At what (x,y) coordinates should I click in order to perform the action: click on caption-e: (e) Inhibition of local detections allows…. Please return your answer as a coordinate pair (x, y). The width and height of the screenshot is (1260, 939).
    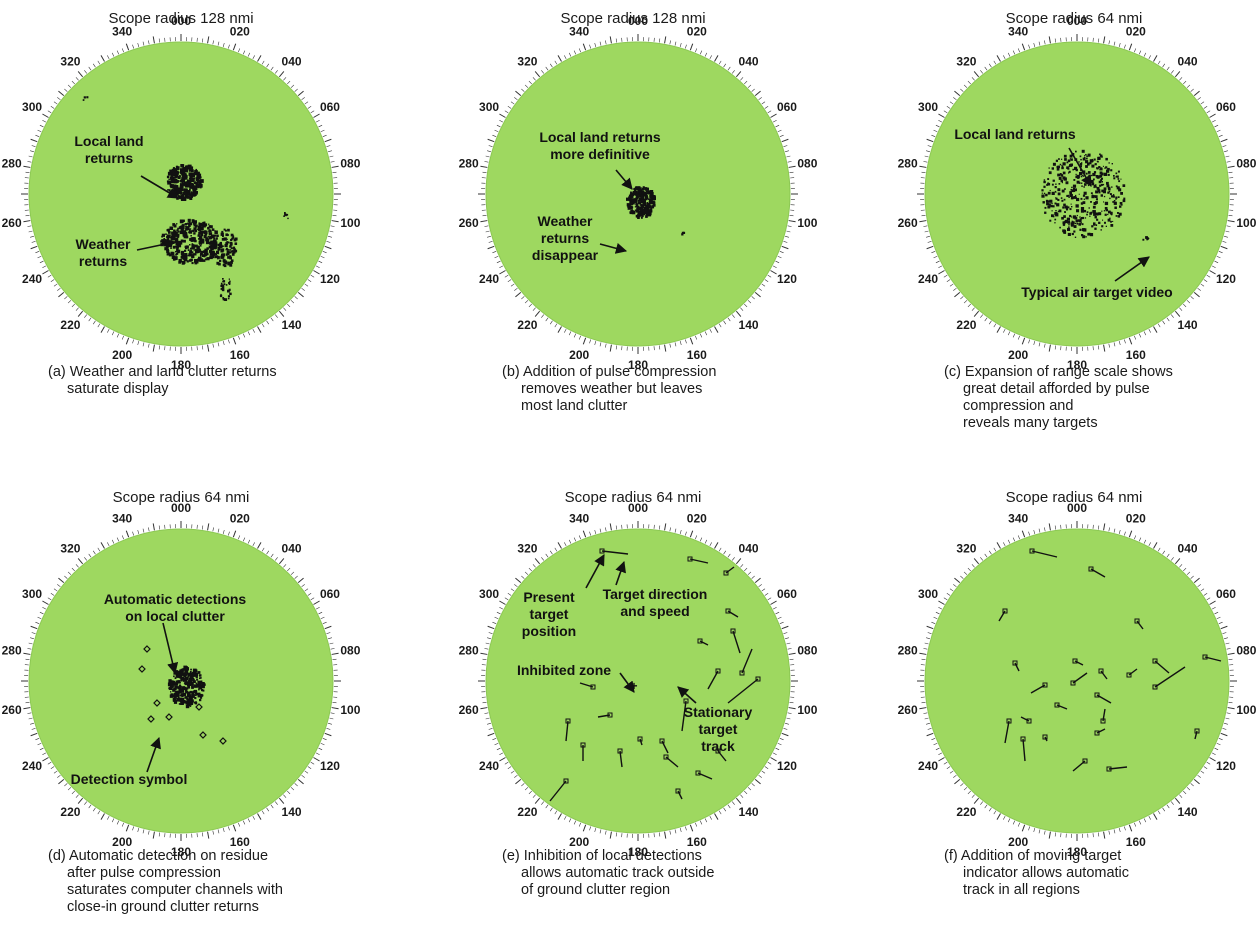
    Looking at the image, I should click on (608, 873).